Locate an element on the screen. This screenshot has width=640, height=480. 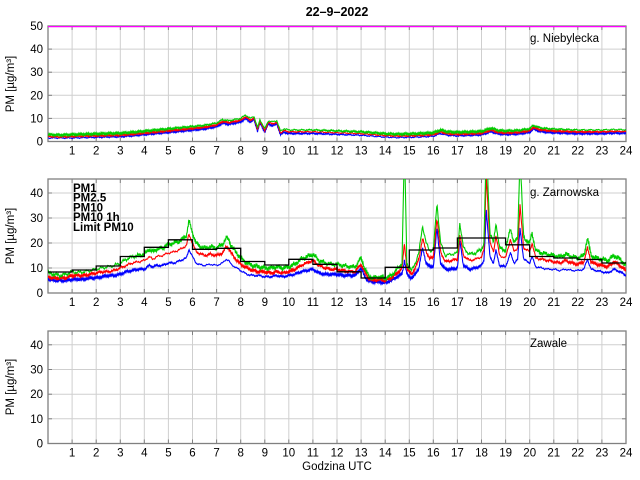
legend: PM1 PM2.5 PM10 PM10 1h Limit PM10 is located at coordinates (103, 208).